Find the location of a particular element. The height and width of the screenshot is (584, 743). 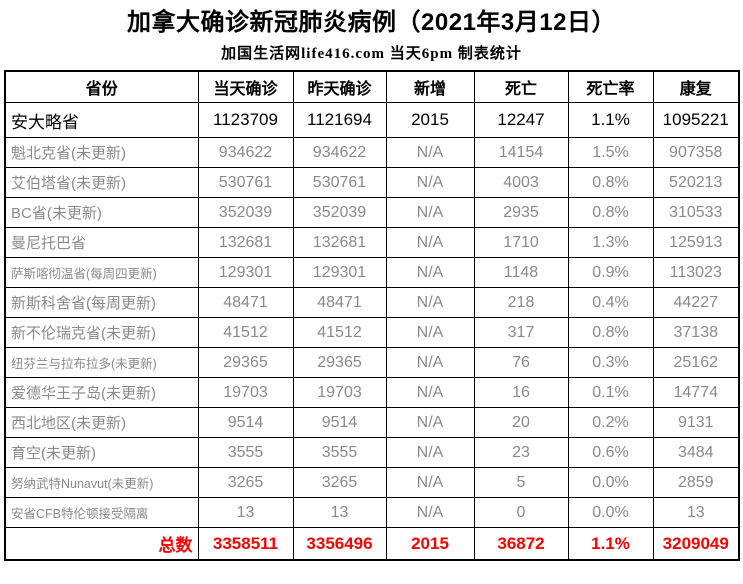

page-title: 加拿大确诊新冠肺炎病例（2021年3月12日） is located at coordinates (371, 22).